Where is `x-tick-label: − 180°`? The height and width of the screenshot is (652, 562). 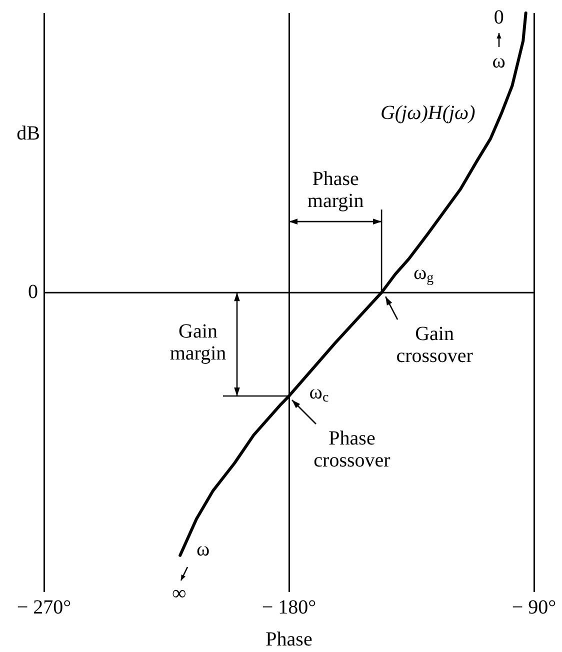 x-tick-label: − 180° is located at coordinates (289, 607).